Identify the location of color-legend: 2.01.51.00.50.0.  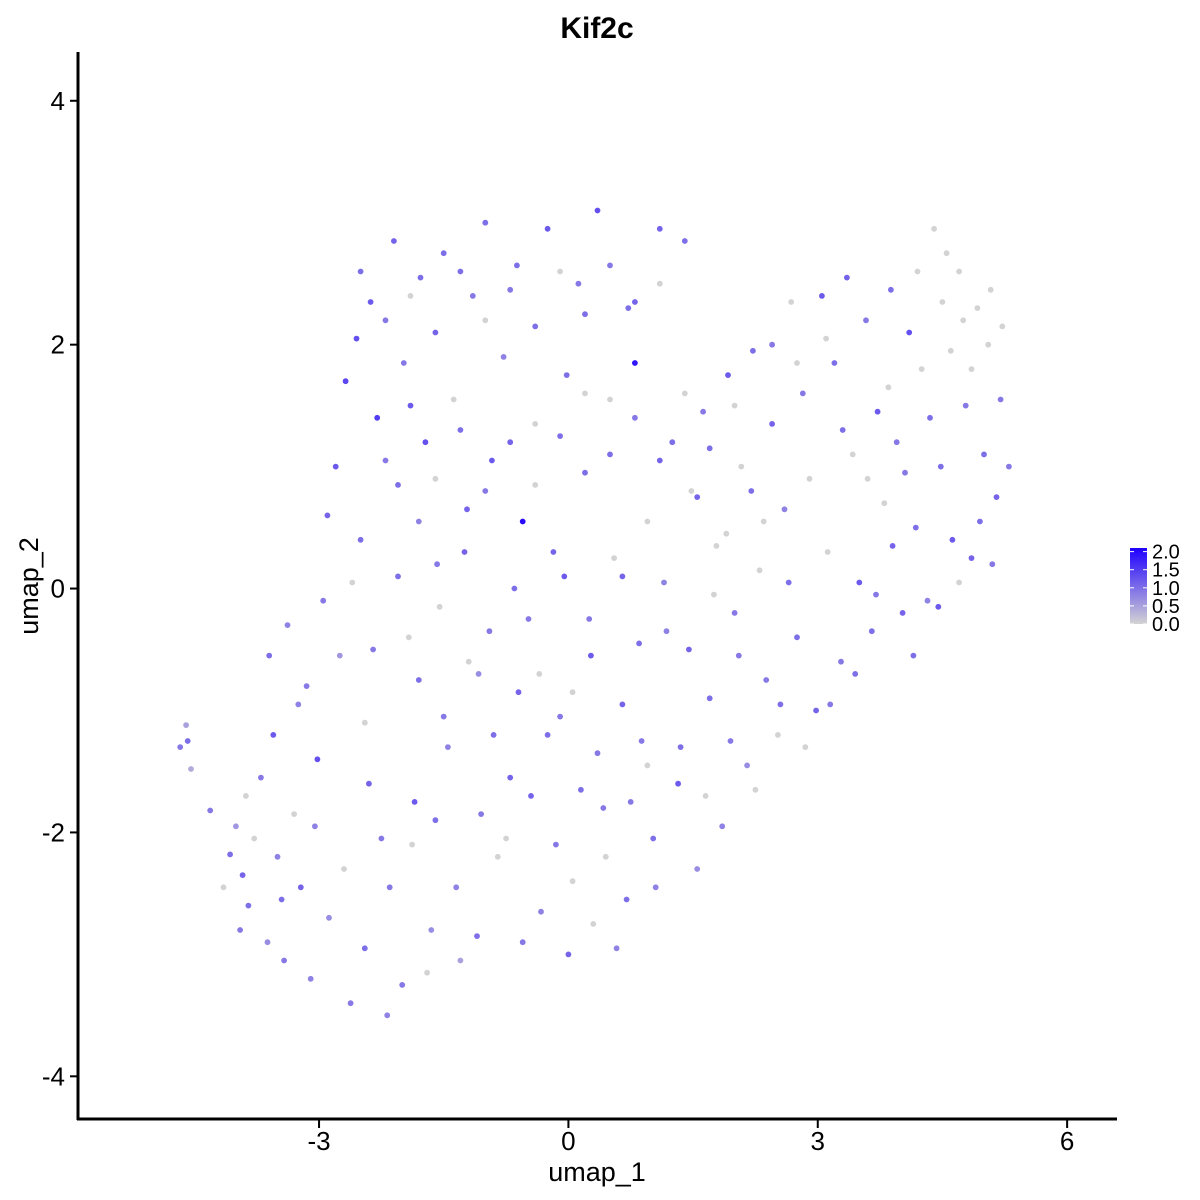
(1155, 589).